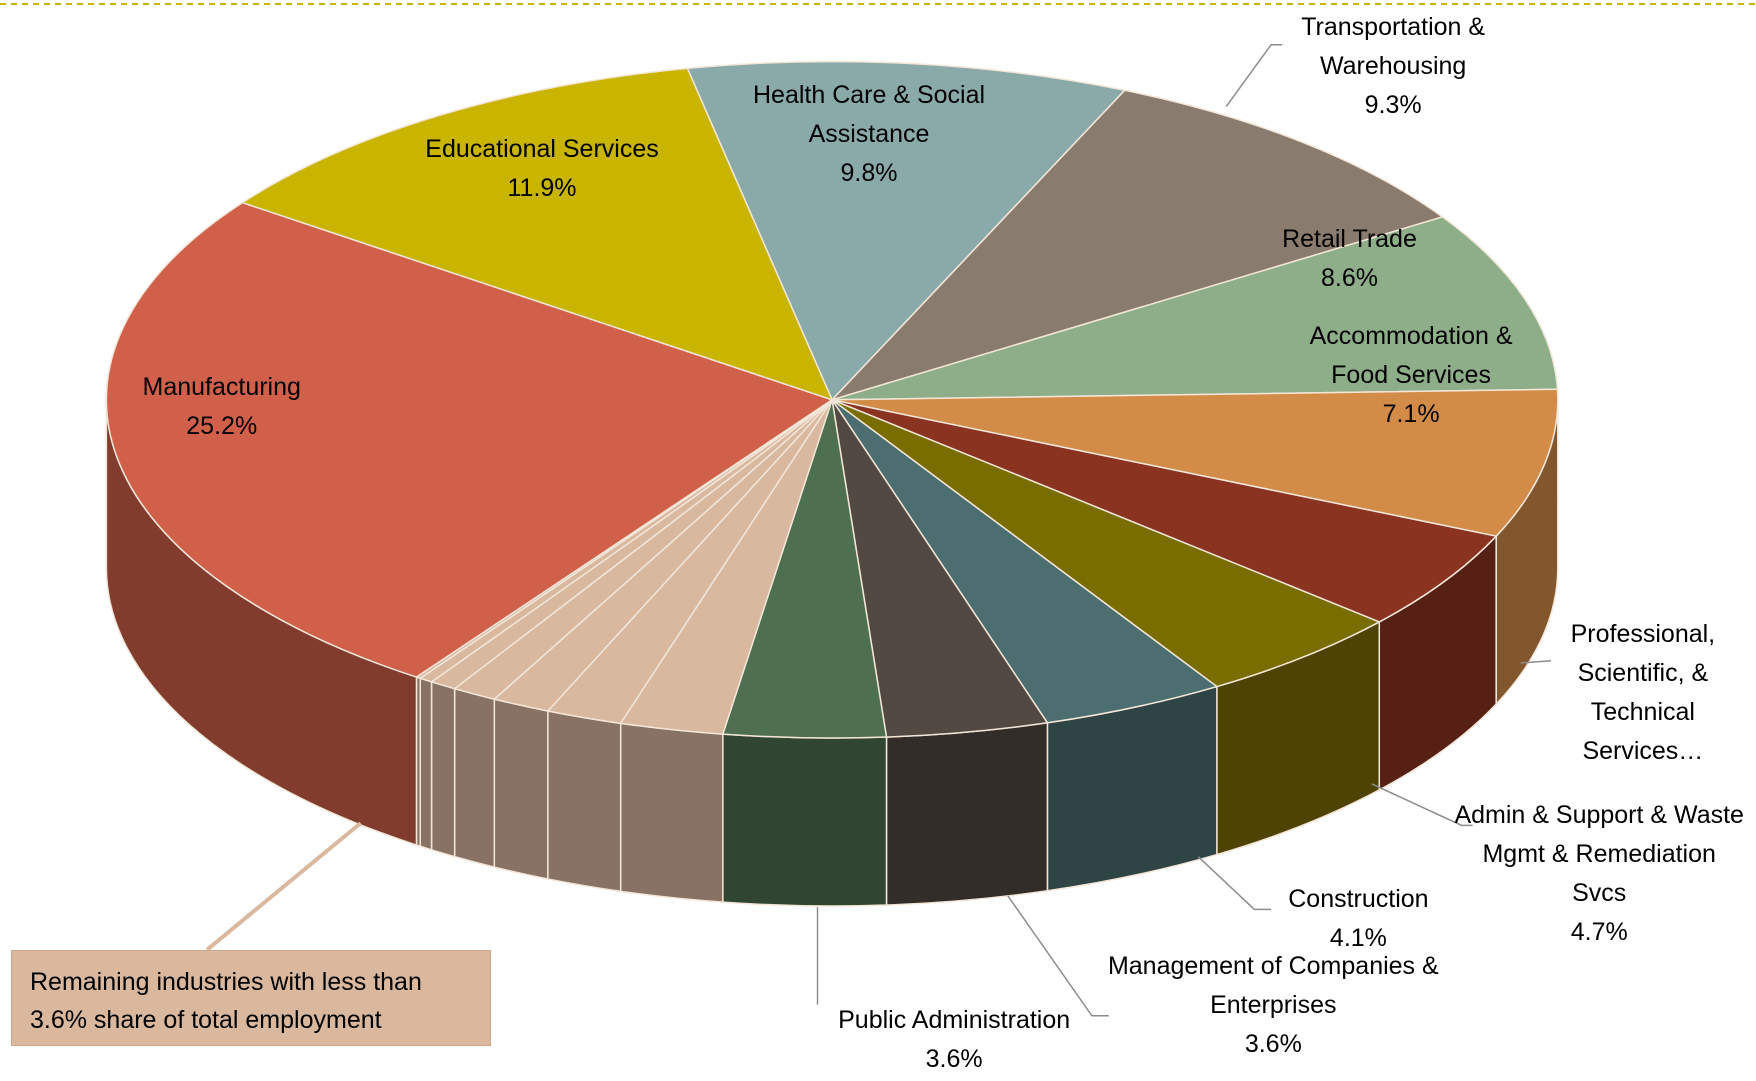  Describe the element at coordinates (1393, 104) in the screenshot. I see `value-label: 9.3%` at that location.